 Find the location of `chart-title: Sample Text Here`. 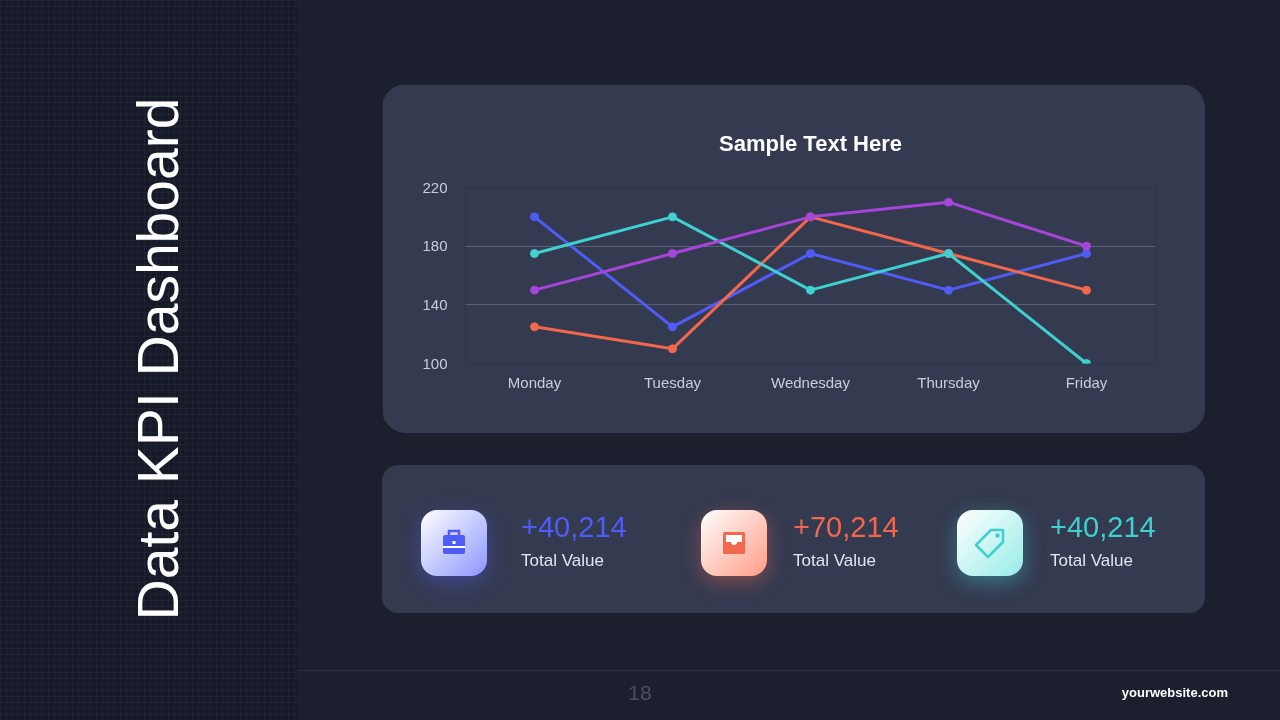

chart-title: Sample Text Here is located at coordinates (811, 143).